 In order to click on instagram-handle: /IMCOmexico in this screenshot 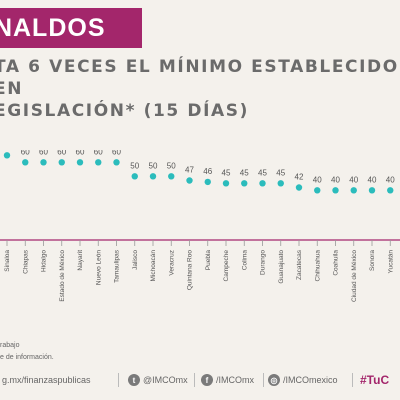, I will do `click(310, 380)`.